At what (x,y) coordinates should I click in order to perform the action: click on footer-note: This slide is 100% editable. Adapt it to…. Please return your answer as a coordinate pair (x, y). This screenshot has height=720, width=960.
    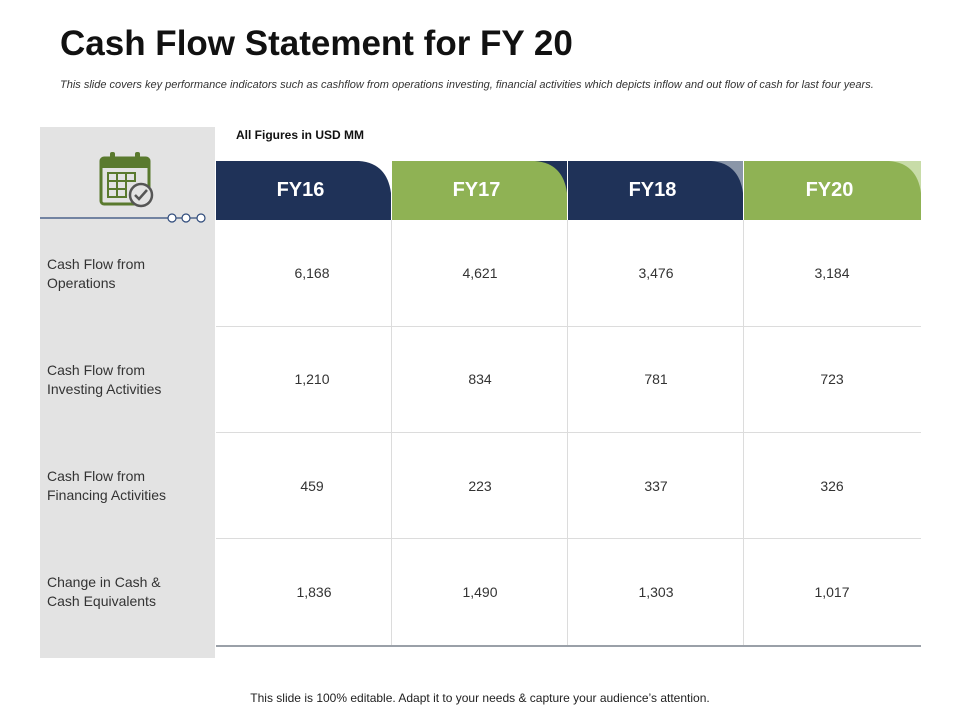
    Looking at the image, I should click on (480, 698).